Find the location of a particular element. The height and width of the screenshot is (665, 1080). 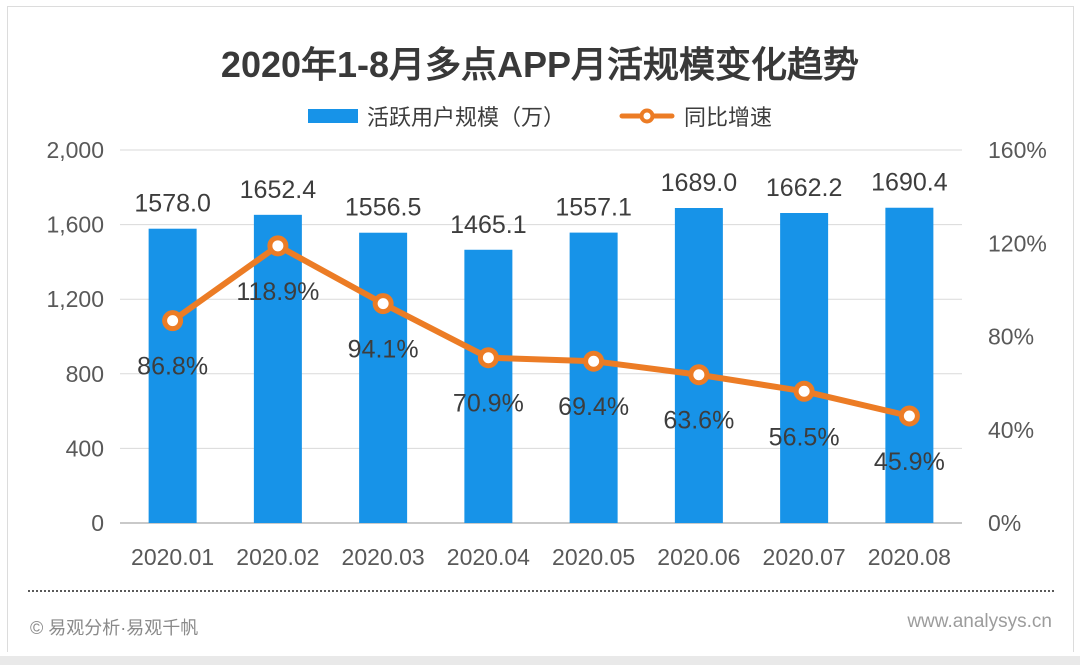

footer-copyright: © 易观分析·易观千帆 is located at coordinates (114, 628).